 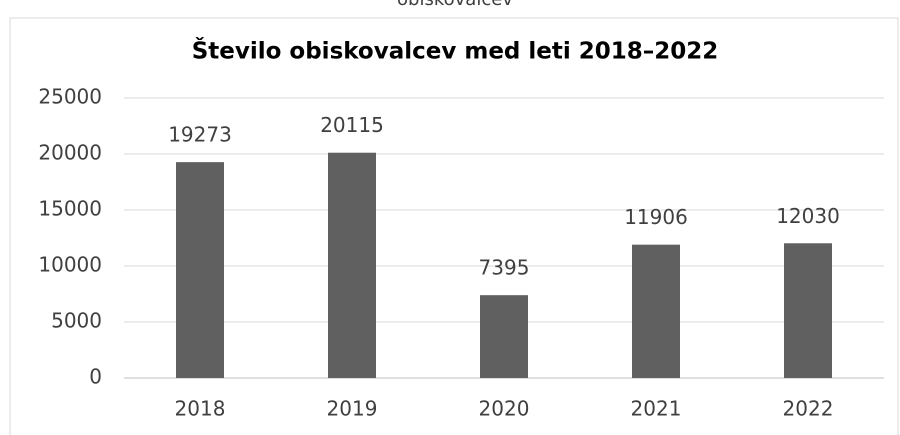 What do you see at coordinates (504, 409) in the screenshot?
I see `x-tick-label: 2020` at bounding box center [504, 409].